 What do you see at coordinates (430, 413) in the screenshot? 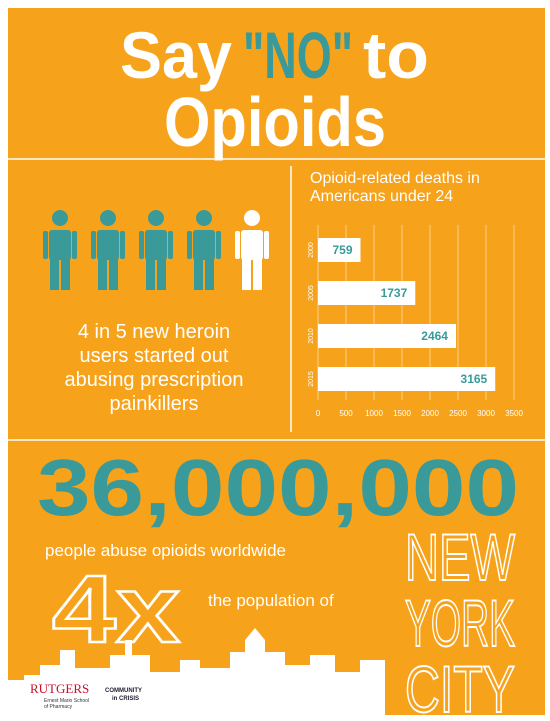
I see `x-tick-label: 2000` at bounding box center [430, 413].